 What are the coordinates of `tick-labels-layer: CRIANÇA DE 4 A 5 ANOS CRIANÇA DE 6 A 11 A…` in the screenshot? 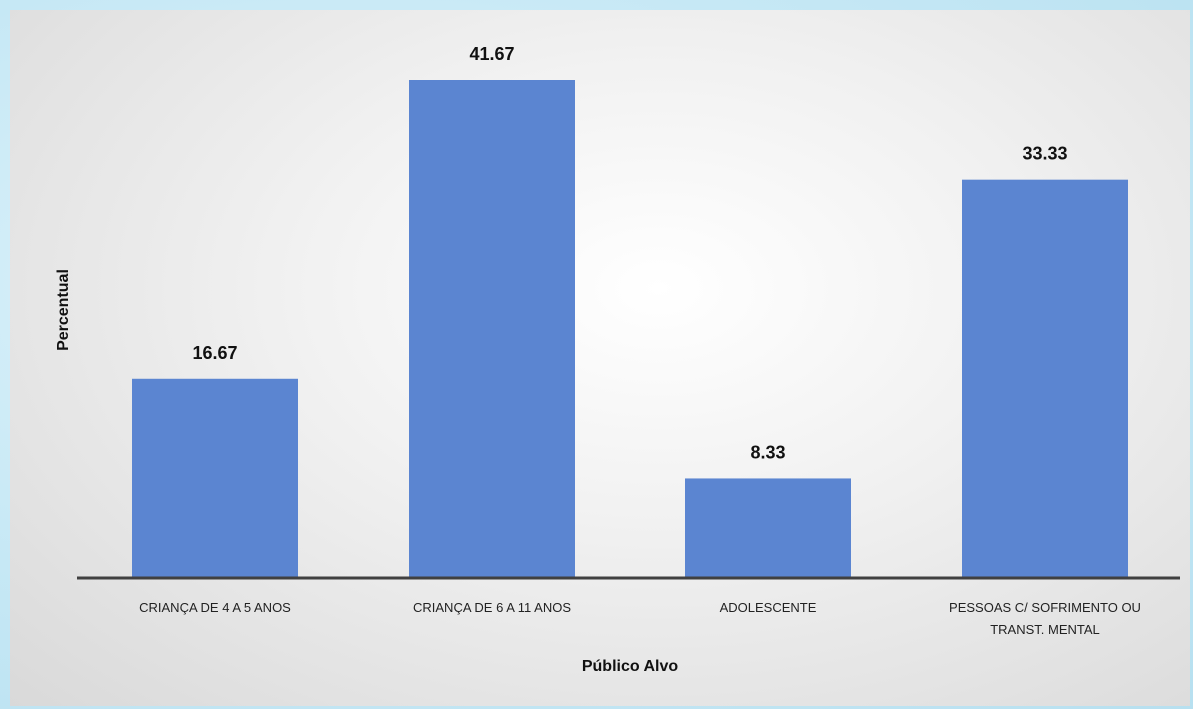 It's located at (640, 618).